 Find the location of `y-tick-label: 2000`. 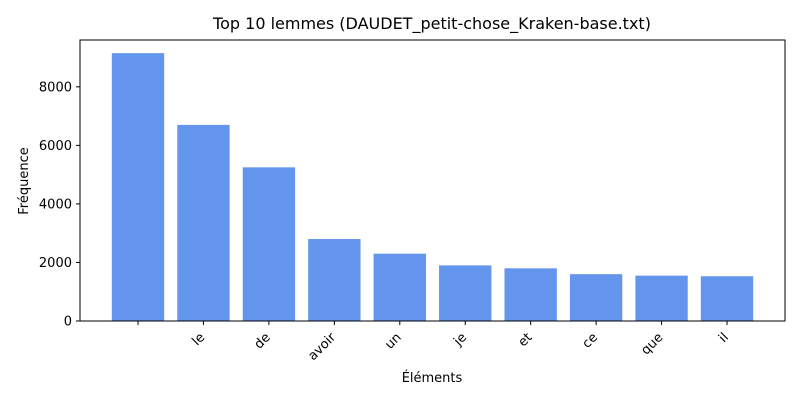

y-tick-label: 2000 is located at coordinates (55, 263).